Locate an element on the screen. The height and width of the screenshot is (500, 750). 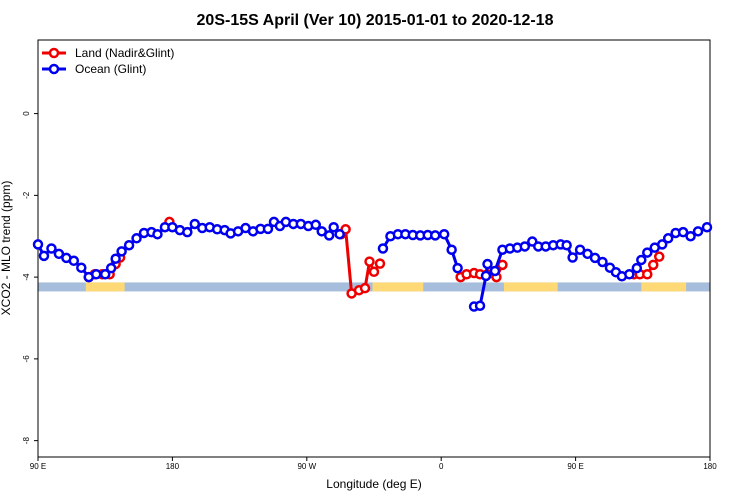
legend: Land (Nadir&Glint) Ocean (Glint) is located at coordinates (108, 61).